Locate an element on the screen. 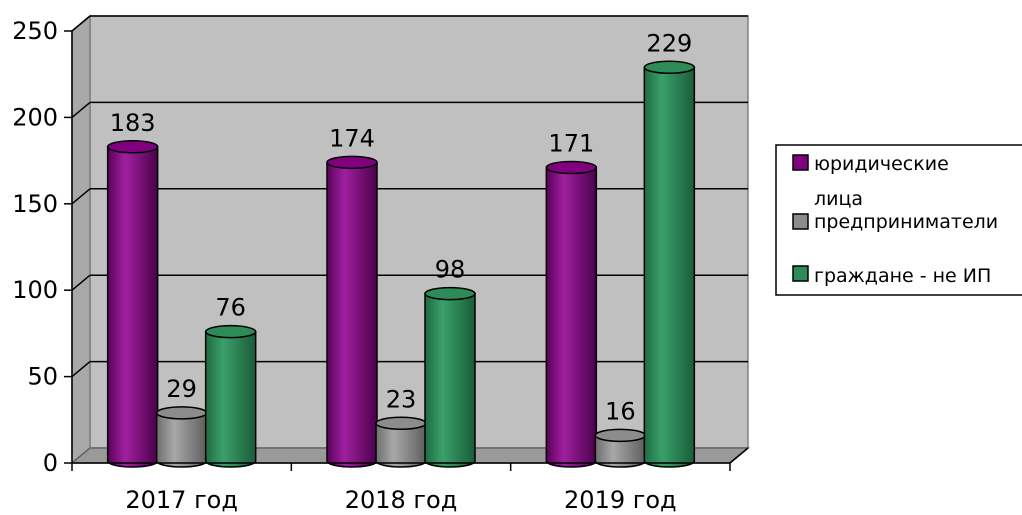 This screenshot has width=1022, height=515. legend-label-2: граждане - не ИП is located at coordinates (902, 276).